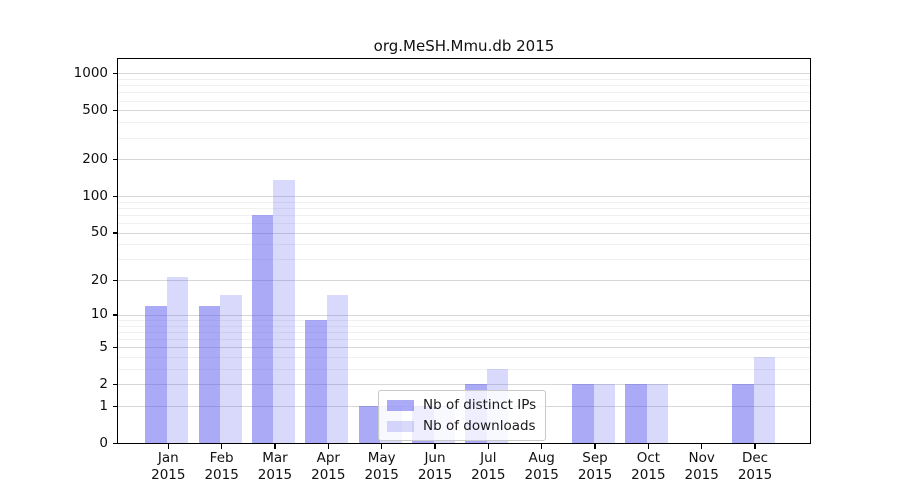 This screenshot has width=900, height=500. What do you see at coordinates (99, 232) in the screenshot?
I see `y-tick-label: 50` at bounding box center [99, 232].